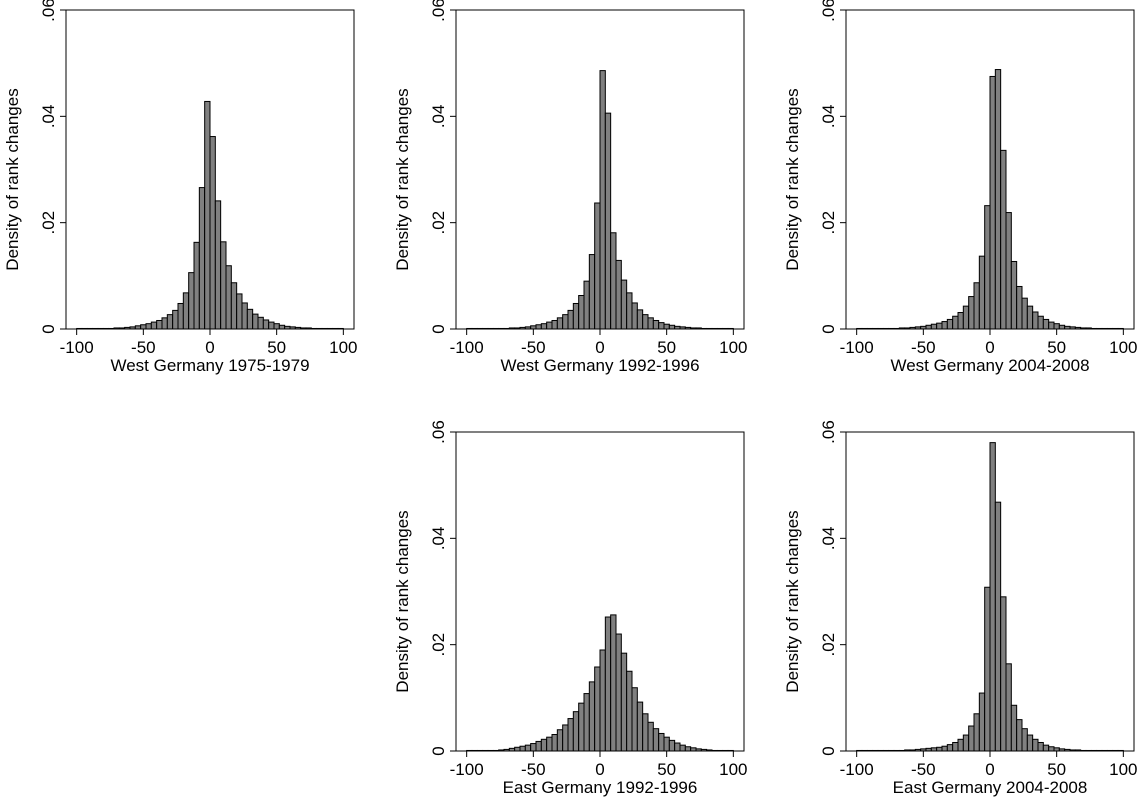 Image resolution: width=1145 pixels, height=808 pixels. Describe the element at coordinates (402, 179) in the screenshot. I see `y-axis-title: Density of rank changes` at that location.